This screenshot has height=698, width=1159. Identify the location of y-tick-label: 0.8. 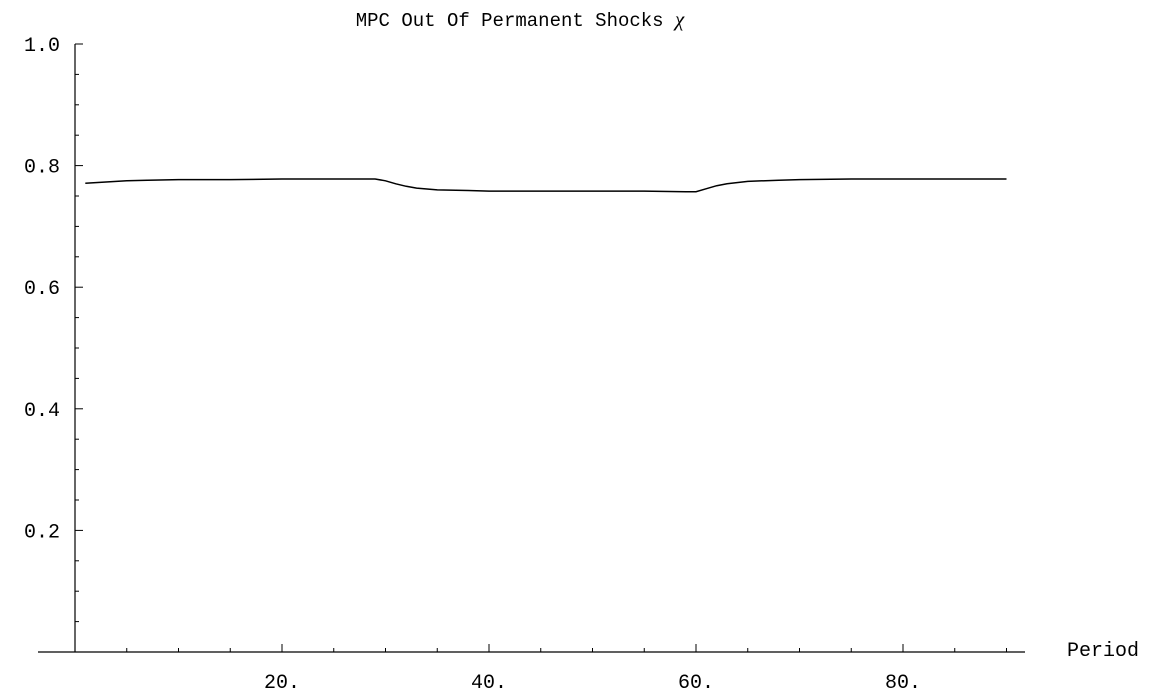
(42, 168).